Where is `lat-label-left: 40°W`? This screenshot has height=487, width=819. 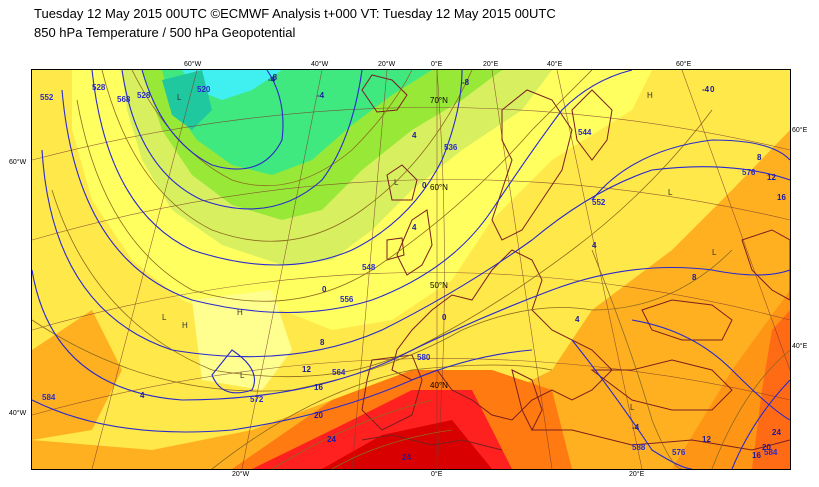
lat-label-left: 40°W is located at coordinates (18, 413).